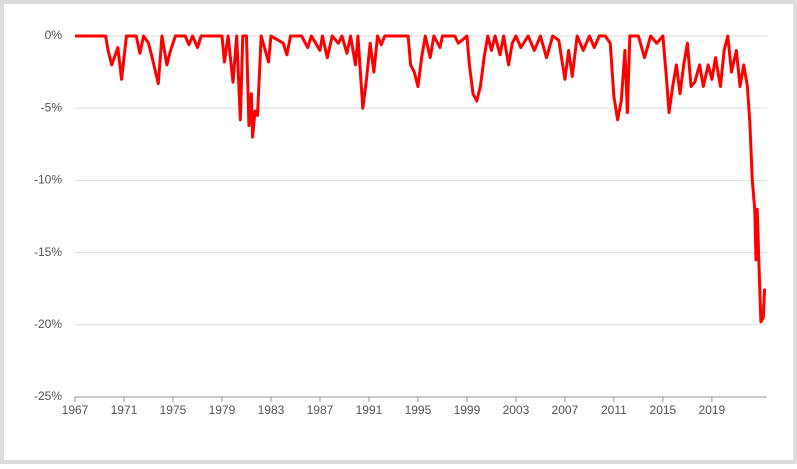 The width and height of the screenshot is (797, 469). Describe the element at coordinates (320, 410) in the screenshot. I see `x-tick-label: 1987` at that location.